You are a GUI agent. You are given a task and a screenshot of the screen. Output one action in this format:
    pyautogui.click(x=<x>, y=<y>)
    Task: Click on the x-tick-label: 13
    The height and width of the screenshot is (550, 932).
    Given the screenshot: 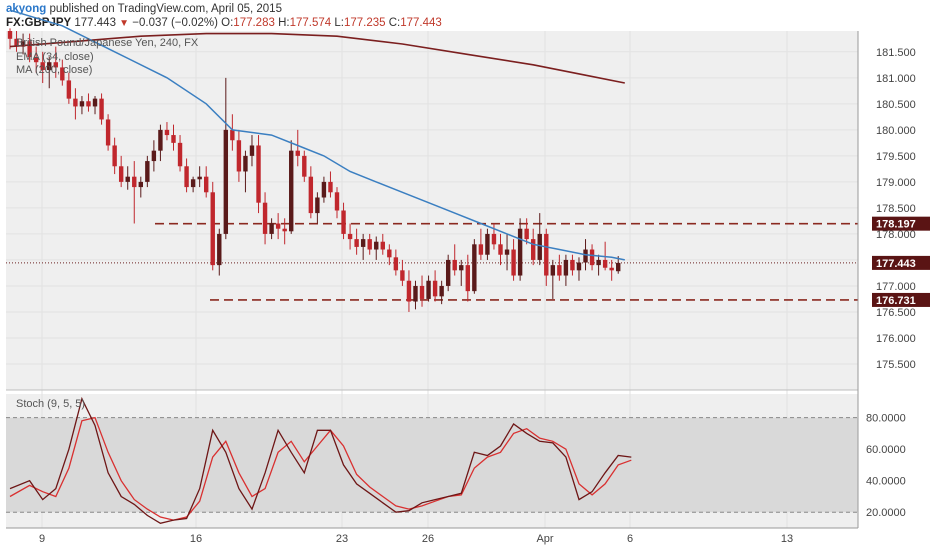 What is the action you would take?
    pyautogui.click(x=787, y=539)
    